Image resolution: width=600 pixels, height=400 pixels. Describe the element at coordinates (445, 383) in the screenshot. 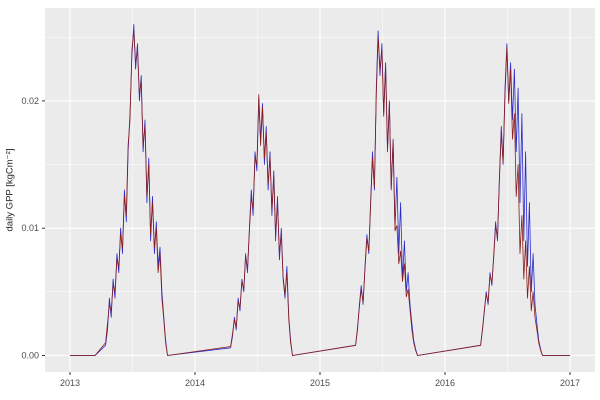

I see `x-tick-label: 2016` at that location.